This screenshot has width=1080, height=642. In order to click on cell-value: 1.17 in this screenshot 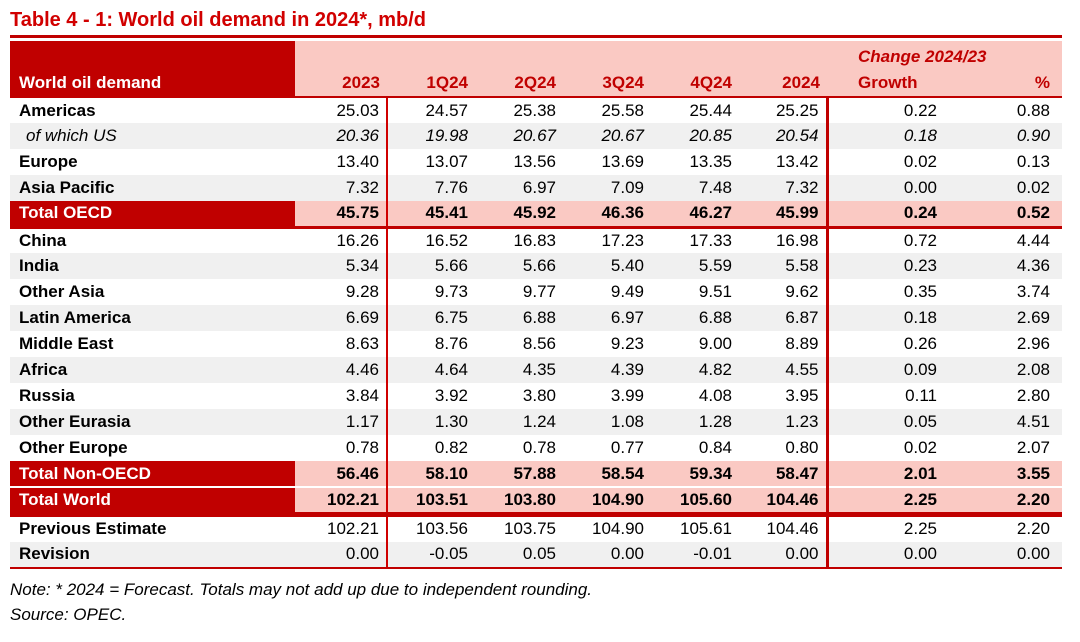, I will do `click(341, 422)`.